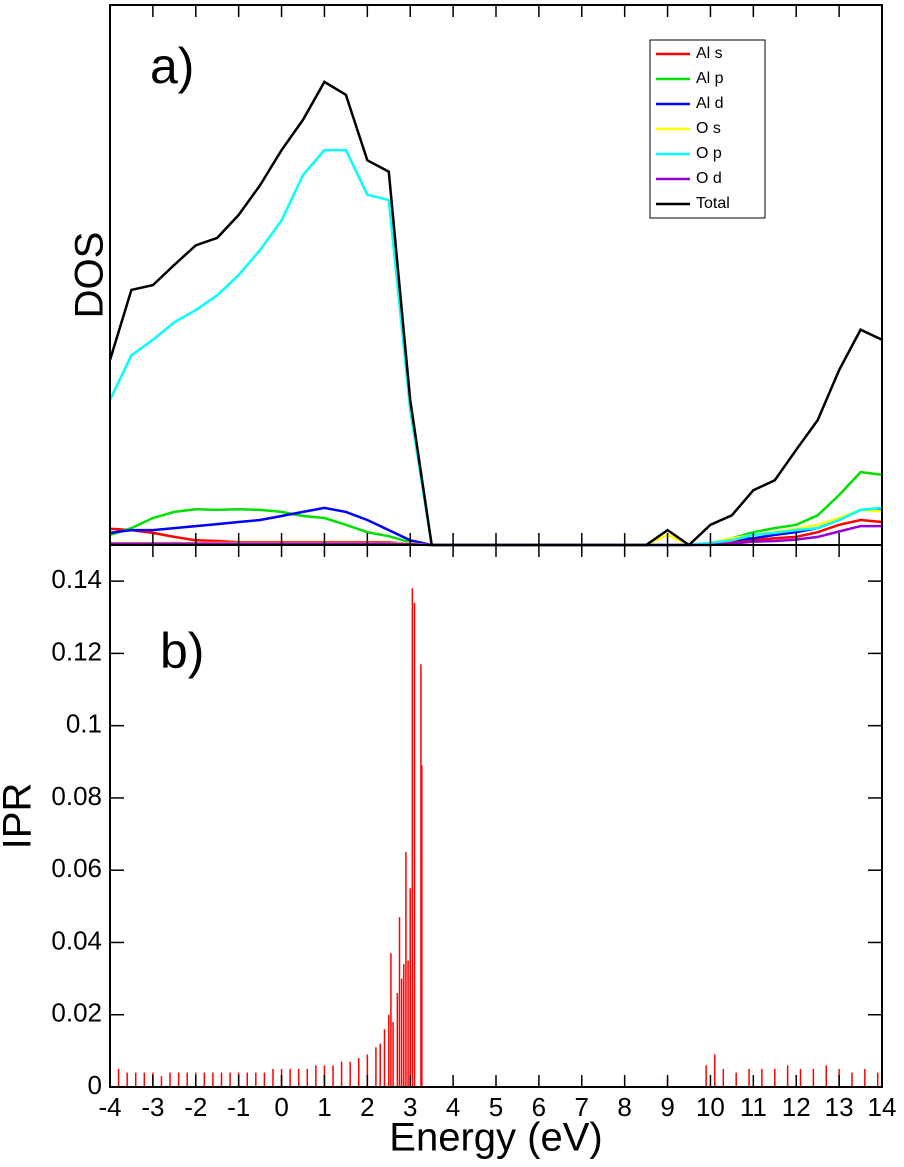  What do you see at coordinates (324, 1107) in the screenshot?
I see `x-tick-label: 1` at bounding box center [324, 1107].